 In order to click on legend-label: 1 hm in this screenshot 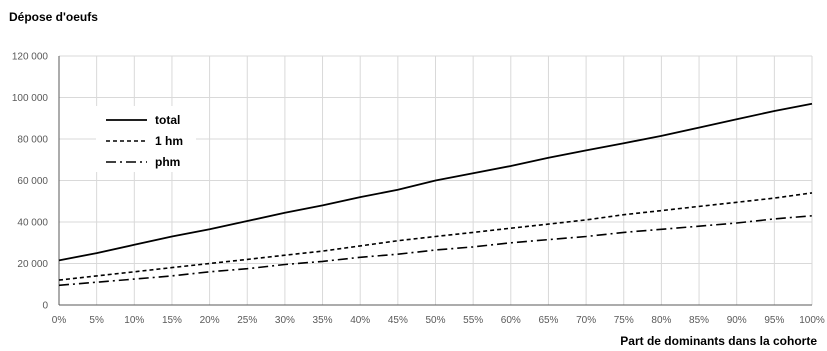, I will do `click(169, 141)`.